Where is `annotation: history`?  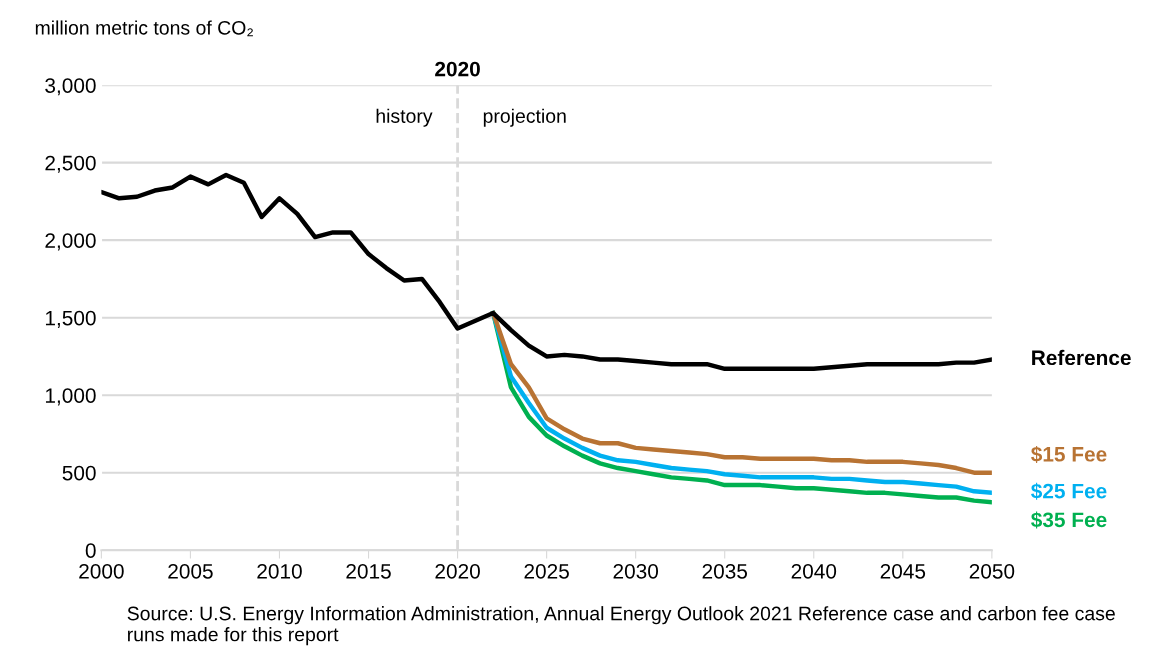 annotation: history is located at coordinates (404, 117).